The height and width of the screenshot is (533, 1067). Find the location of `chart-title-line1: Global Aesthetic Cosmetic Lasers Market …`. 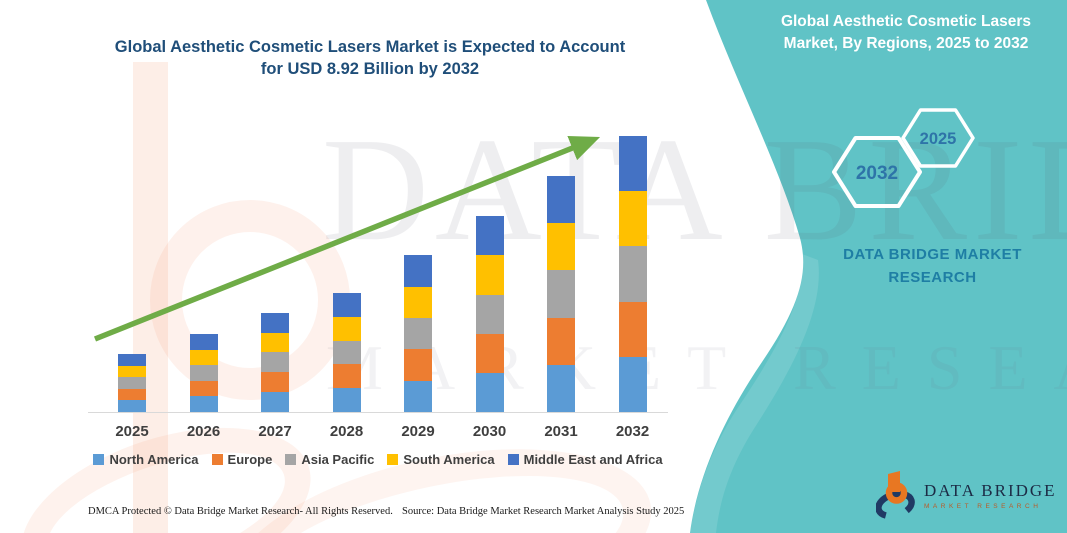

chart-title-line1: Global Aesthetic Cosmetic Lasers Market … is located at coordinates (370, 47).